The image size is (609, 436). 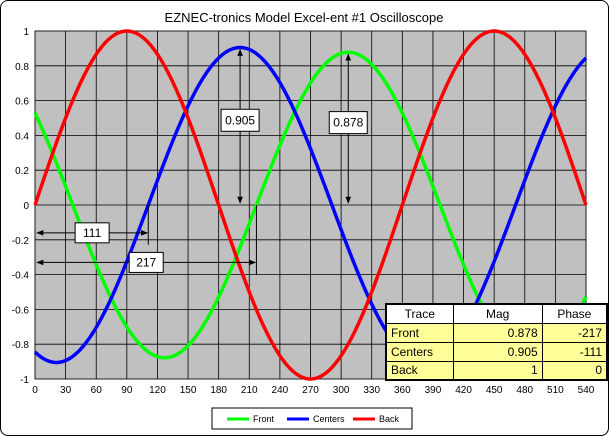 I want to click on x-tick-label: 90, so click(x=127, y=390).